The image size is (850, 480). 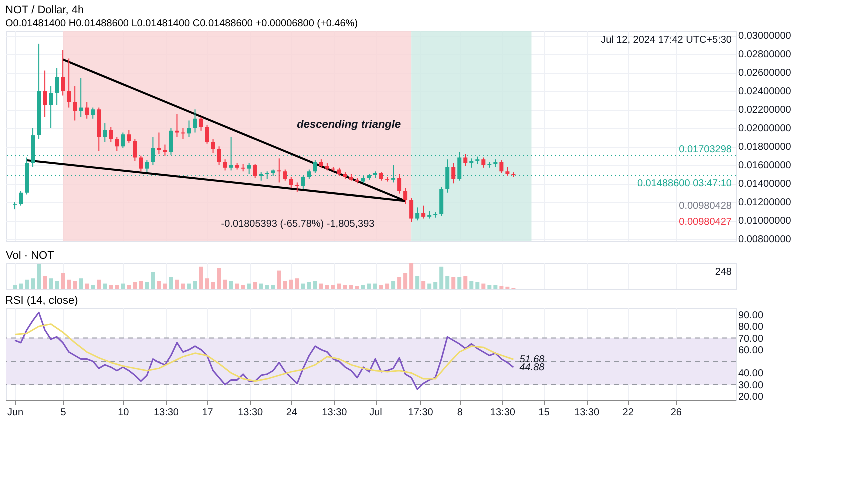 What do you see at coordinates (705, 222) in the screenshot?
I see `annotation: 0.00980427` at bounding box center [705, 222].